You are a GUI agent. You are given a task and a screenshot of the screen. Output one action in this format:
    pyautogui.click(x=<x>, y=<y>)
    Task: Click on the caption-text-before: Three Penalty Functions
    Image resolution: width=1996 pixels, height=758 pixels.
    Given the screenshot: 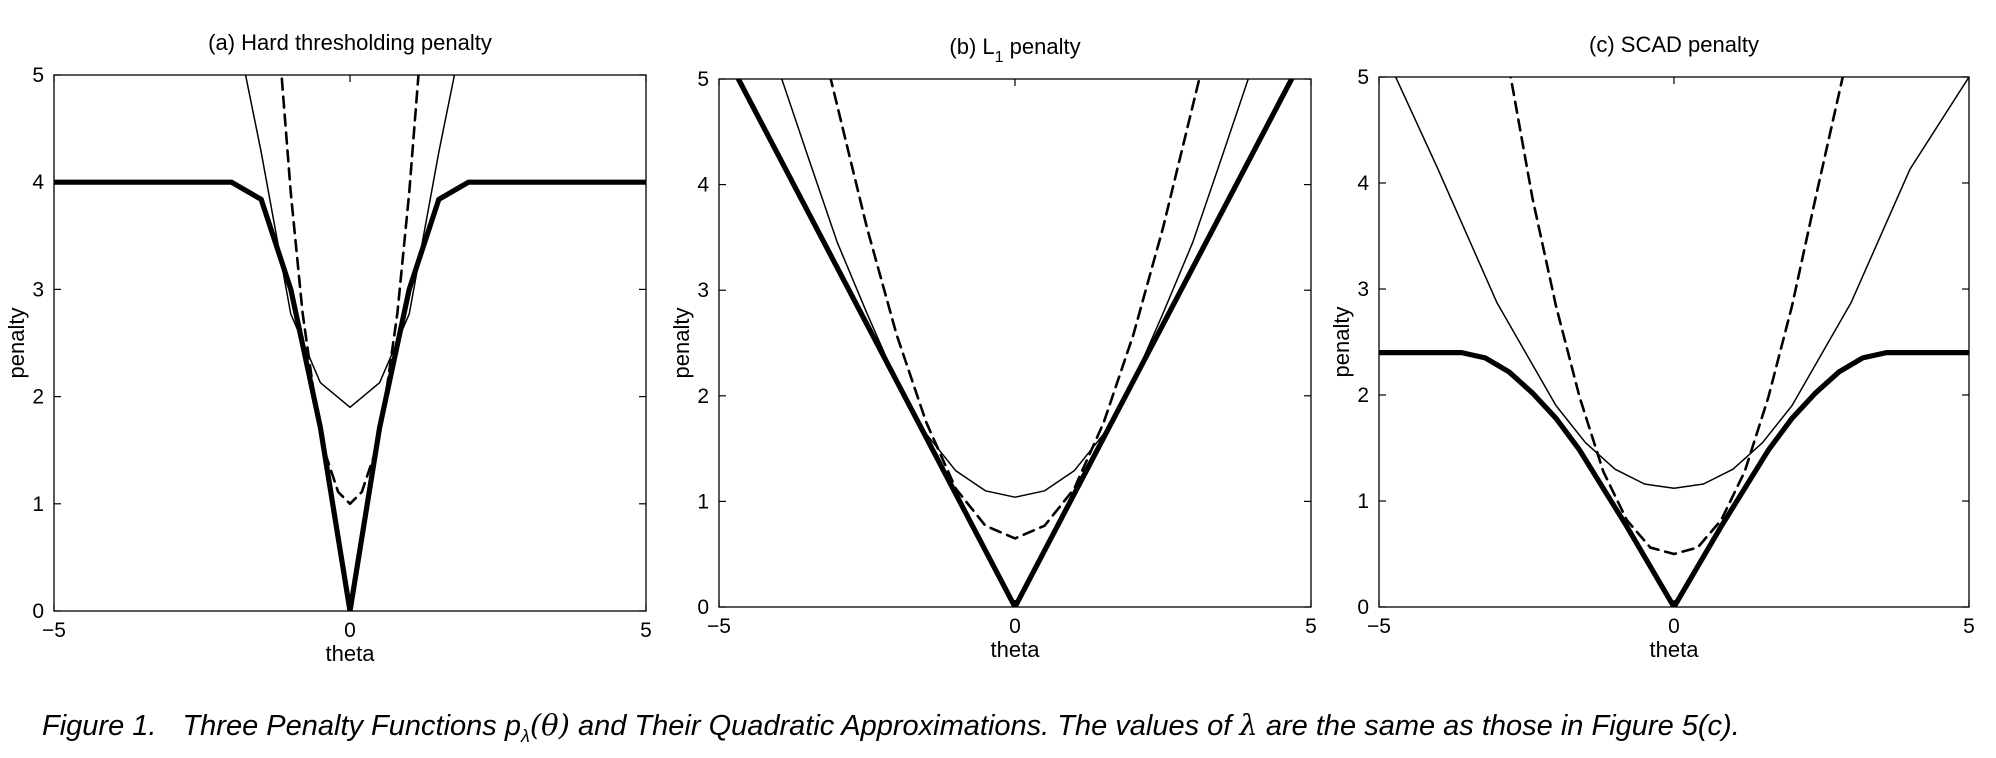 What is the action you would take?
    pyautogui.click(x=343, y=726)
    